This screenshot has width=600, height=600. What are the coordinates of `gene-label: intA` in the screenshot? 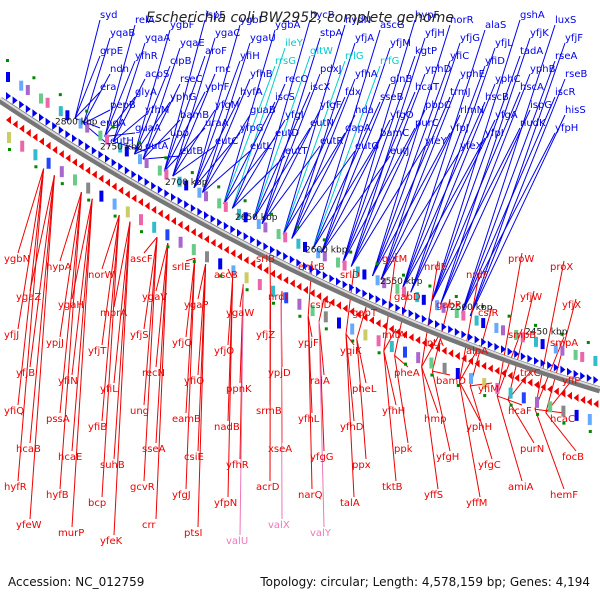 It's located at (434, 343).